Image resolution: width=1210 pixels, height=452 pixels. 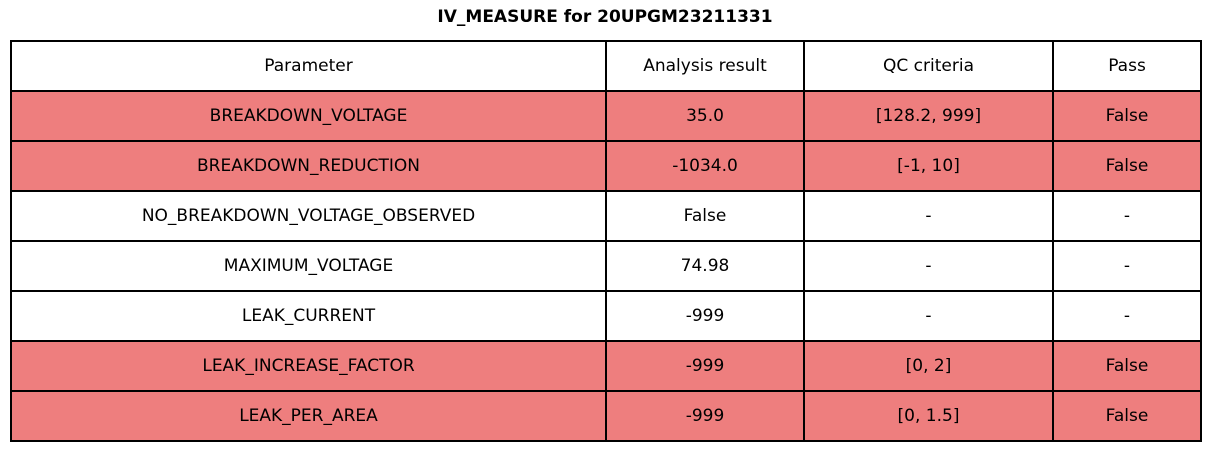 What do you see at coordinates (928, 366) in the screenshot?
I see `cell-qc-criteria: [0, 2]` at bounding box center [928, 366].